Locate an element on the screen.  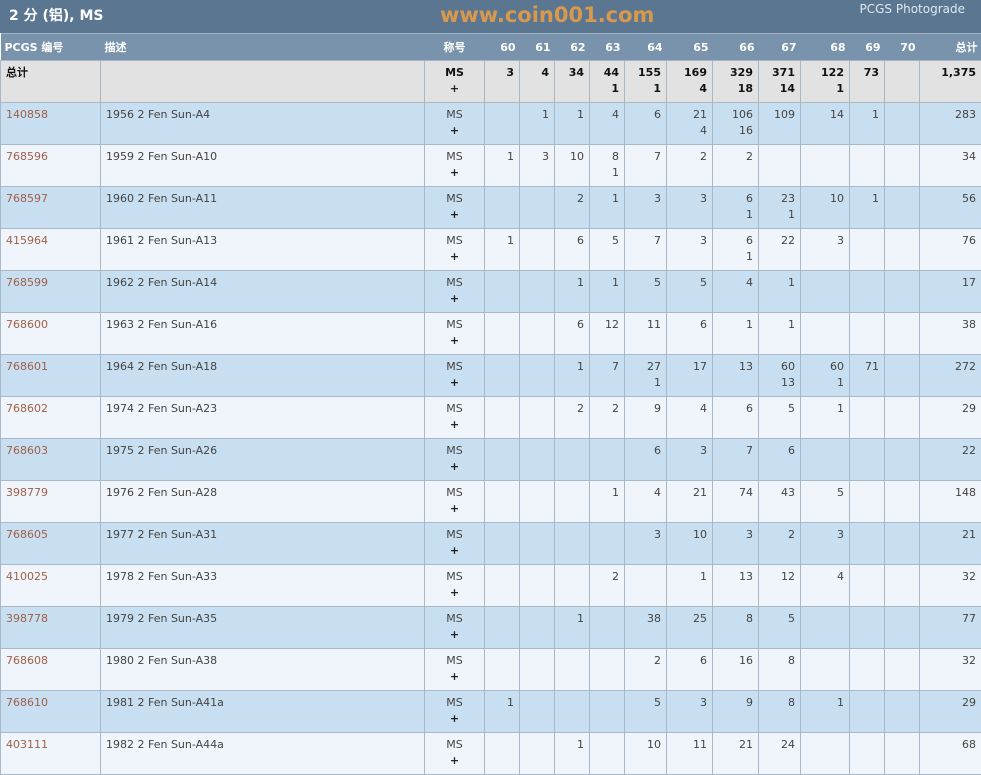
description-cell: 1962 2 Fen Sun-A14 is located at coordinates (263, 292).